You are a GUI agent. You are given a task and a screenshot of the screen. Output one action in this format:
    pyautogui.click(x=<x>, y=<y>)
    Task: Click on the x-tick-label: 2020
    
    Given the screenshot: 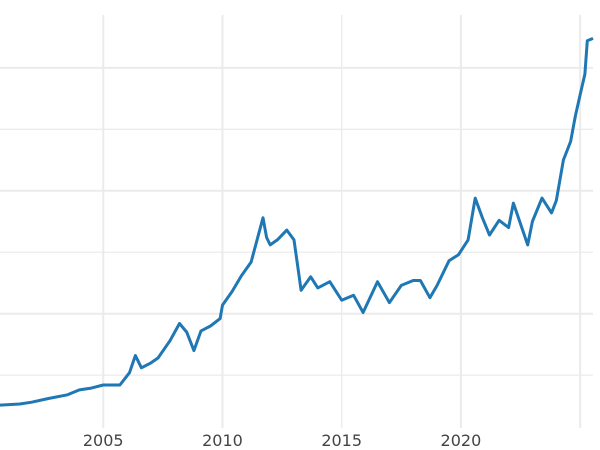 What is the action you would take?
    pyautogui.click(x=461, y=440)
    